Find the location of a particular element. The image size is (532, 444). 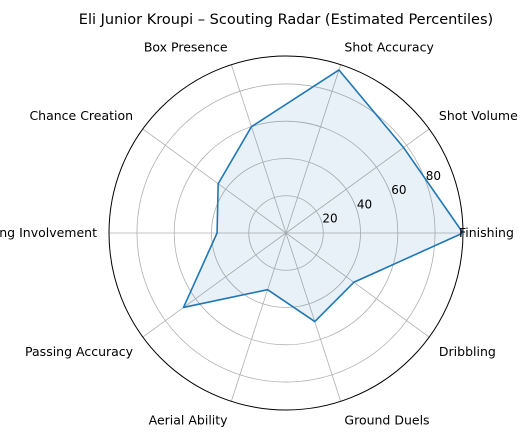

r-tick-label: 80 is located at coordinates (433, 176).